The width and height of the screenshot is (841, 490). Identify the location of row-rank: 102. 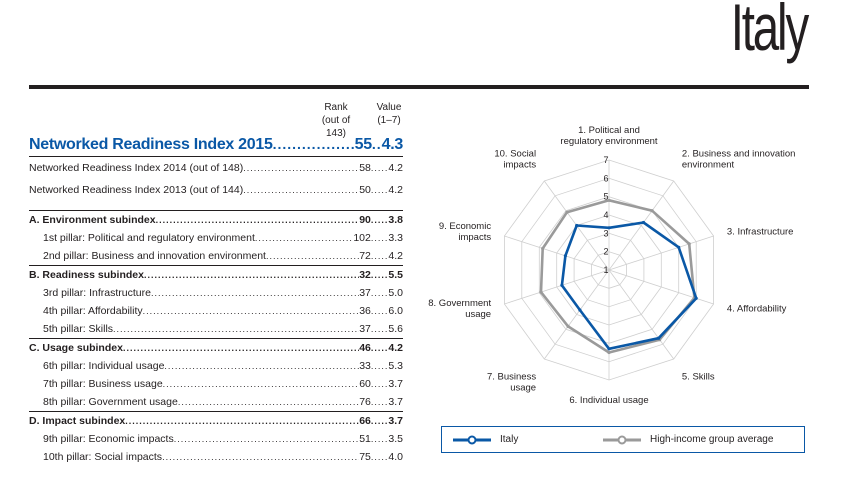
(362, 238).